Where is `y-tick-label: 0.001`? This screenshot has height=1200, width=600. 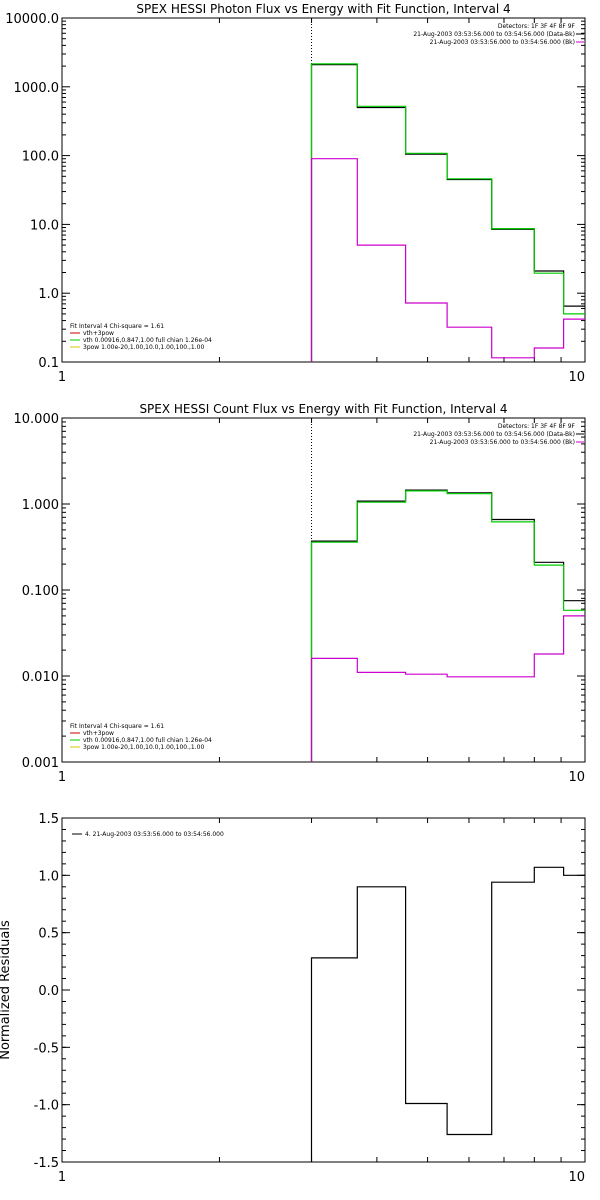
y-tick-label: 0.001 is located at coordinates (40, 763).